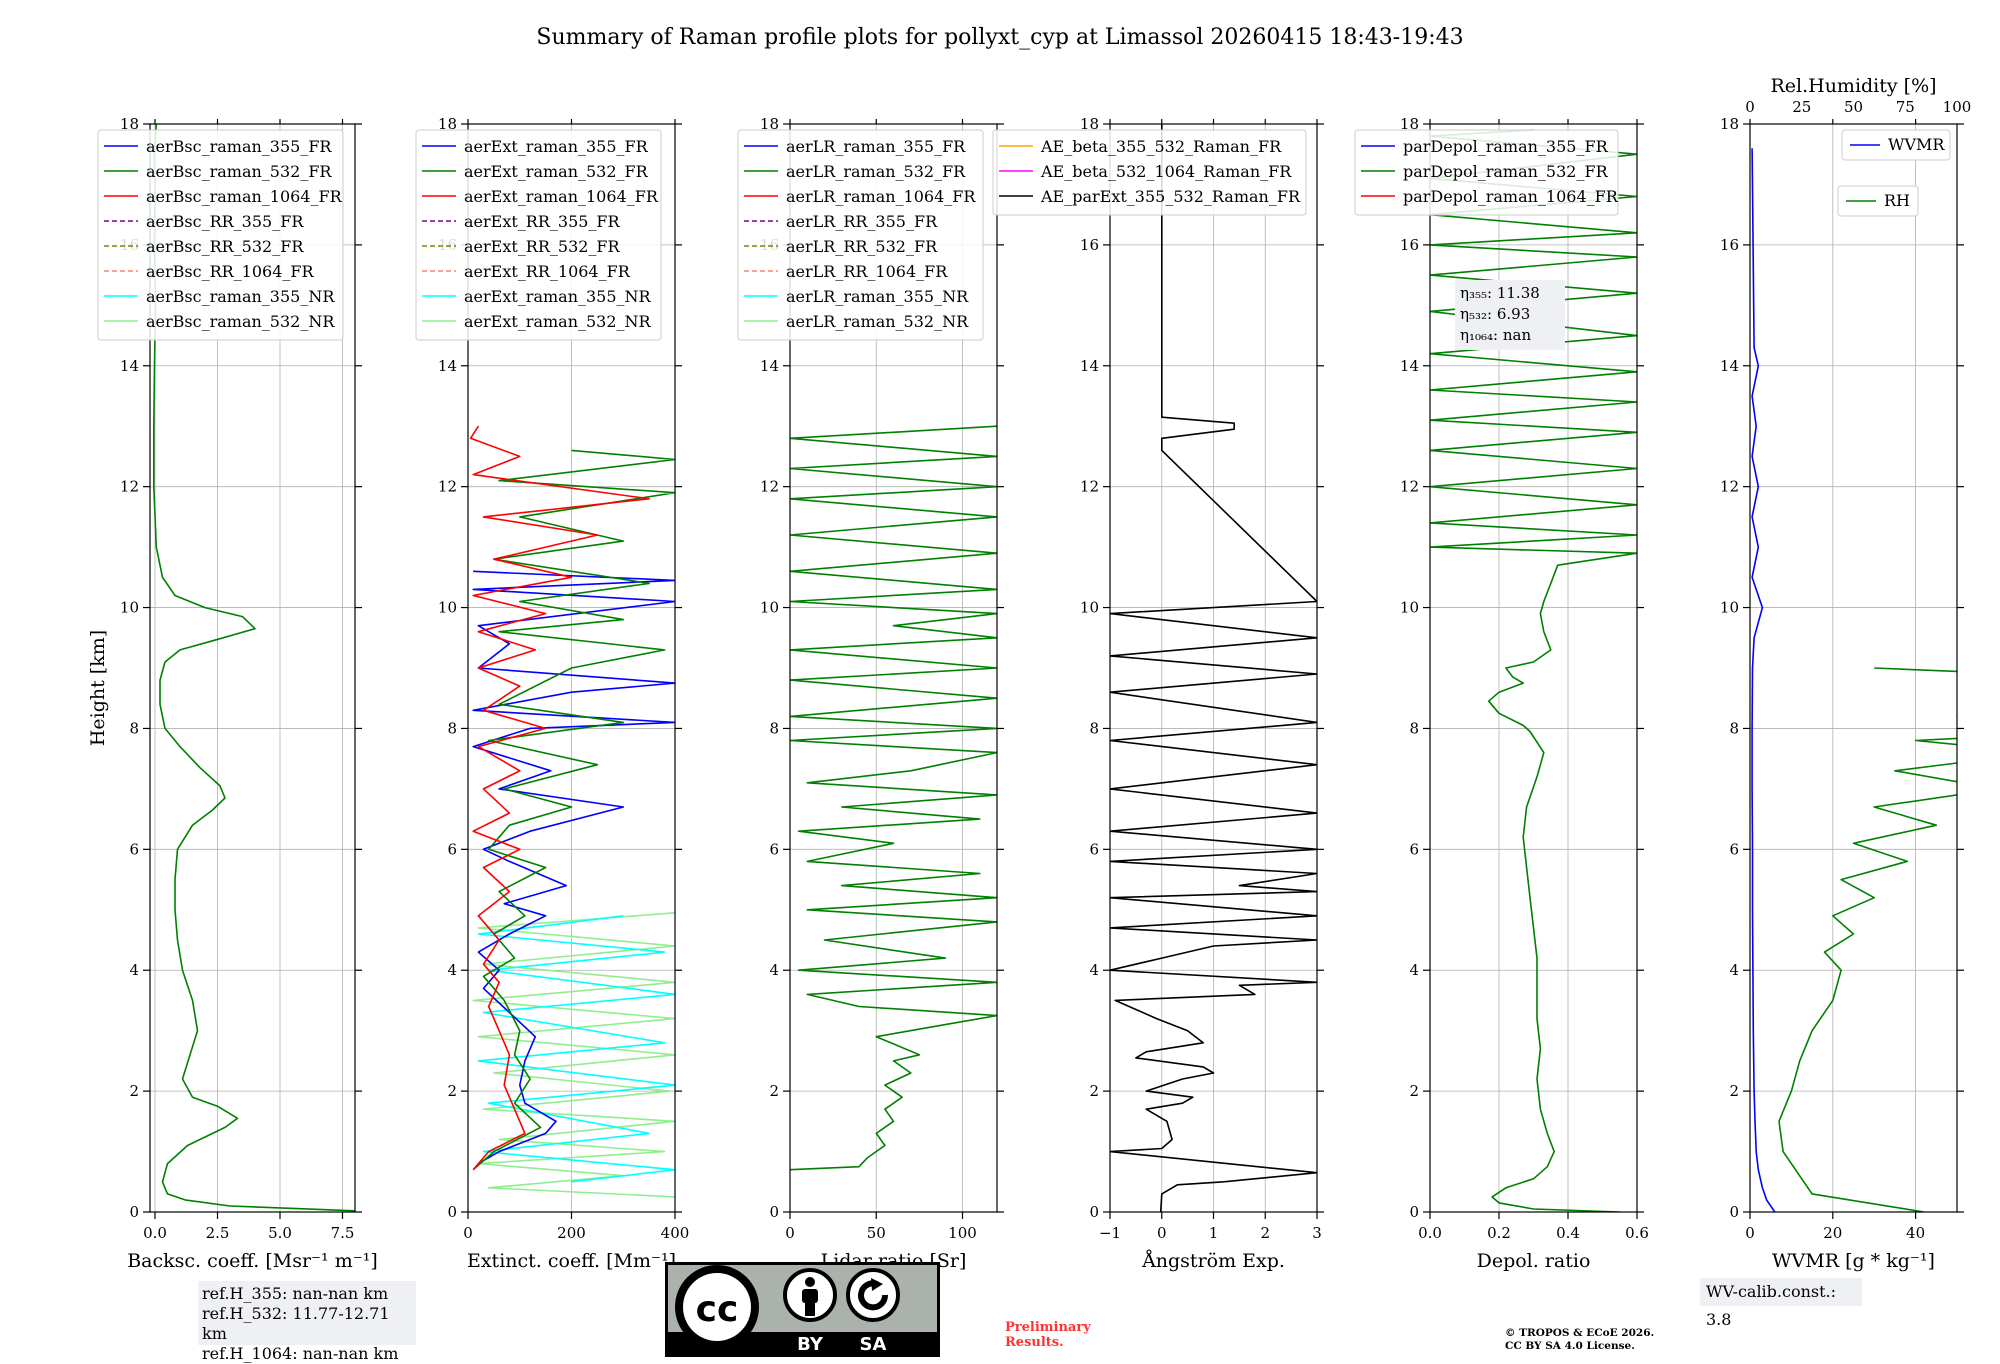 The height and width of the screenshot is (1364, 2000). Describe the element at coordinates (239, 171) in the screenshot. I see `legend-label: aerBsc_raman_532_FR` at that location.